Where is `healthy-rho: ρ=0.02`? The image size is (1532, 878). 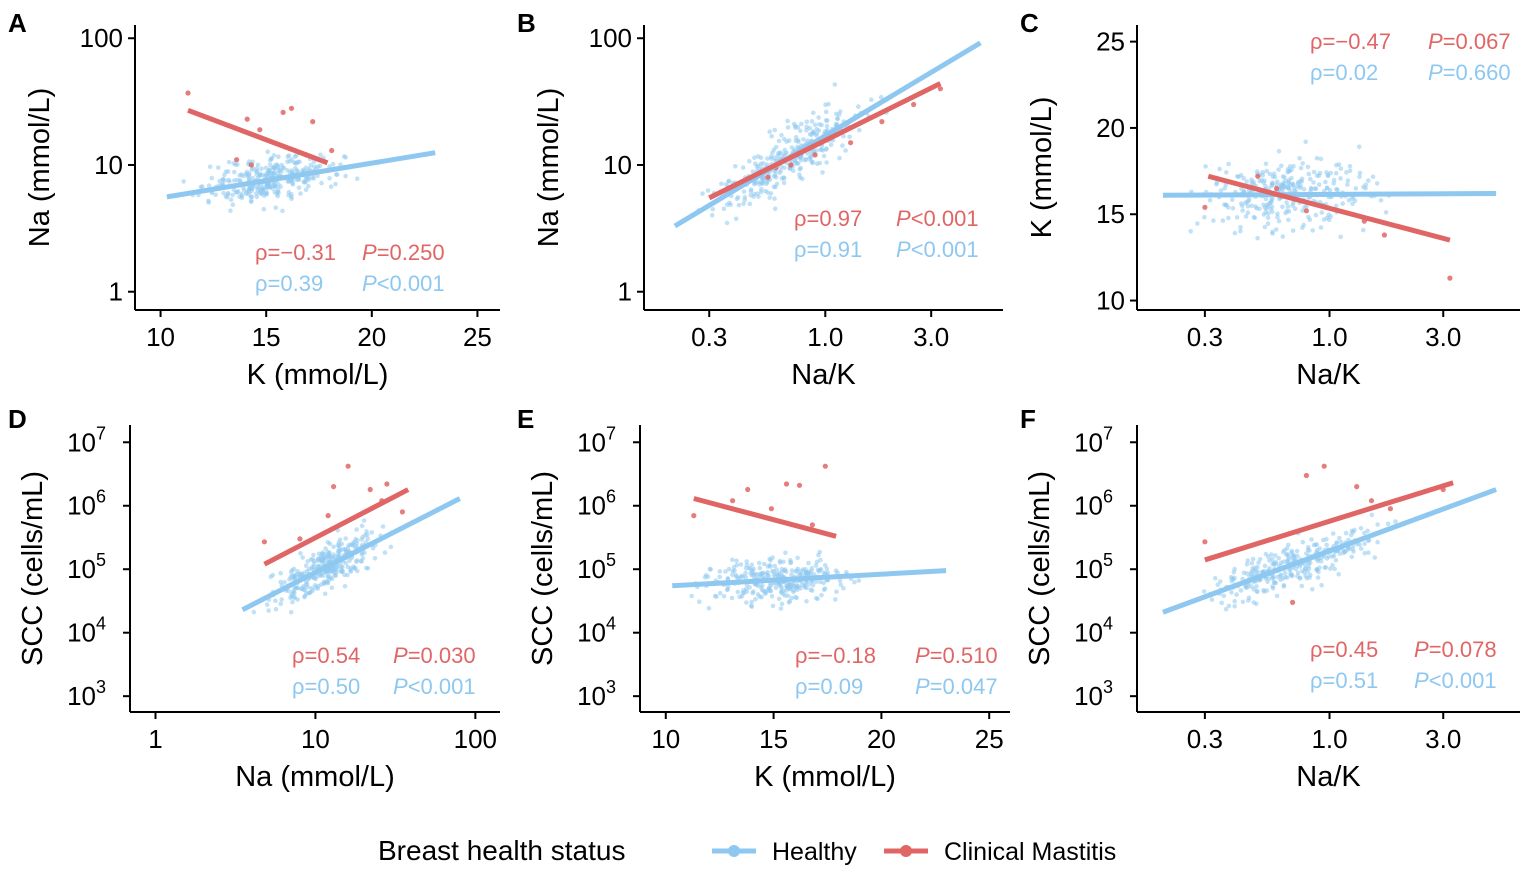 healthy-rho: ρ=0.02 is located at coordinates (1344, 72).